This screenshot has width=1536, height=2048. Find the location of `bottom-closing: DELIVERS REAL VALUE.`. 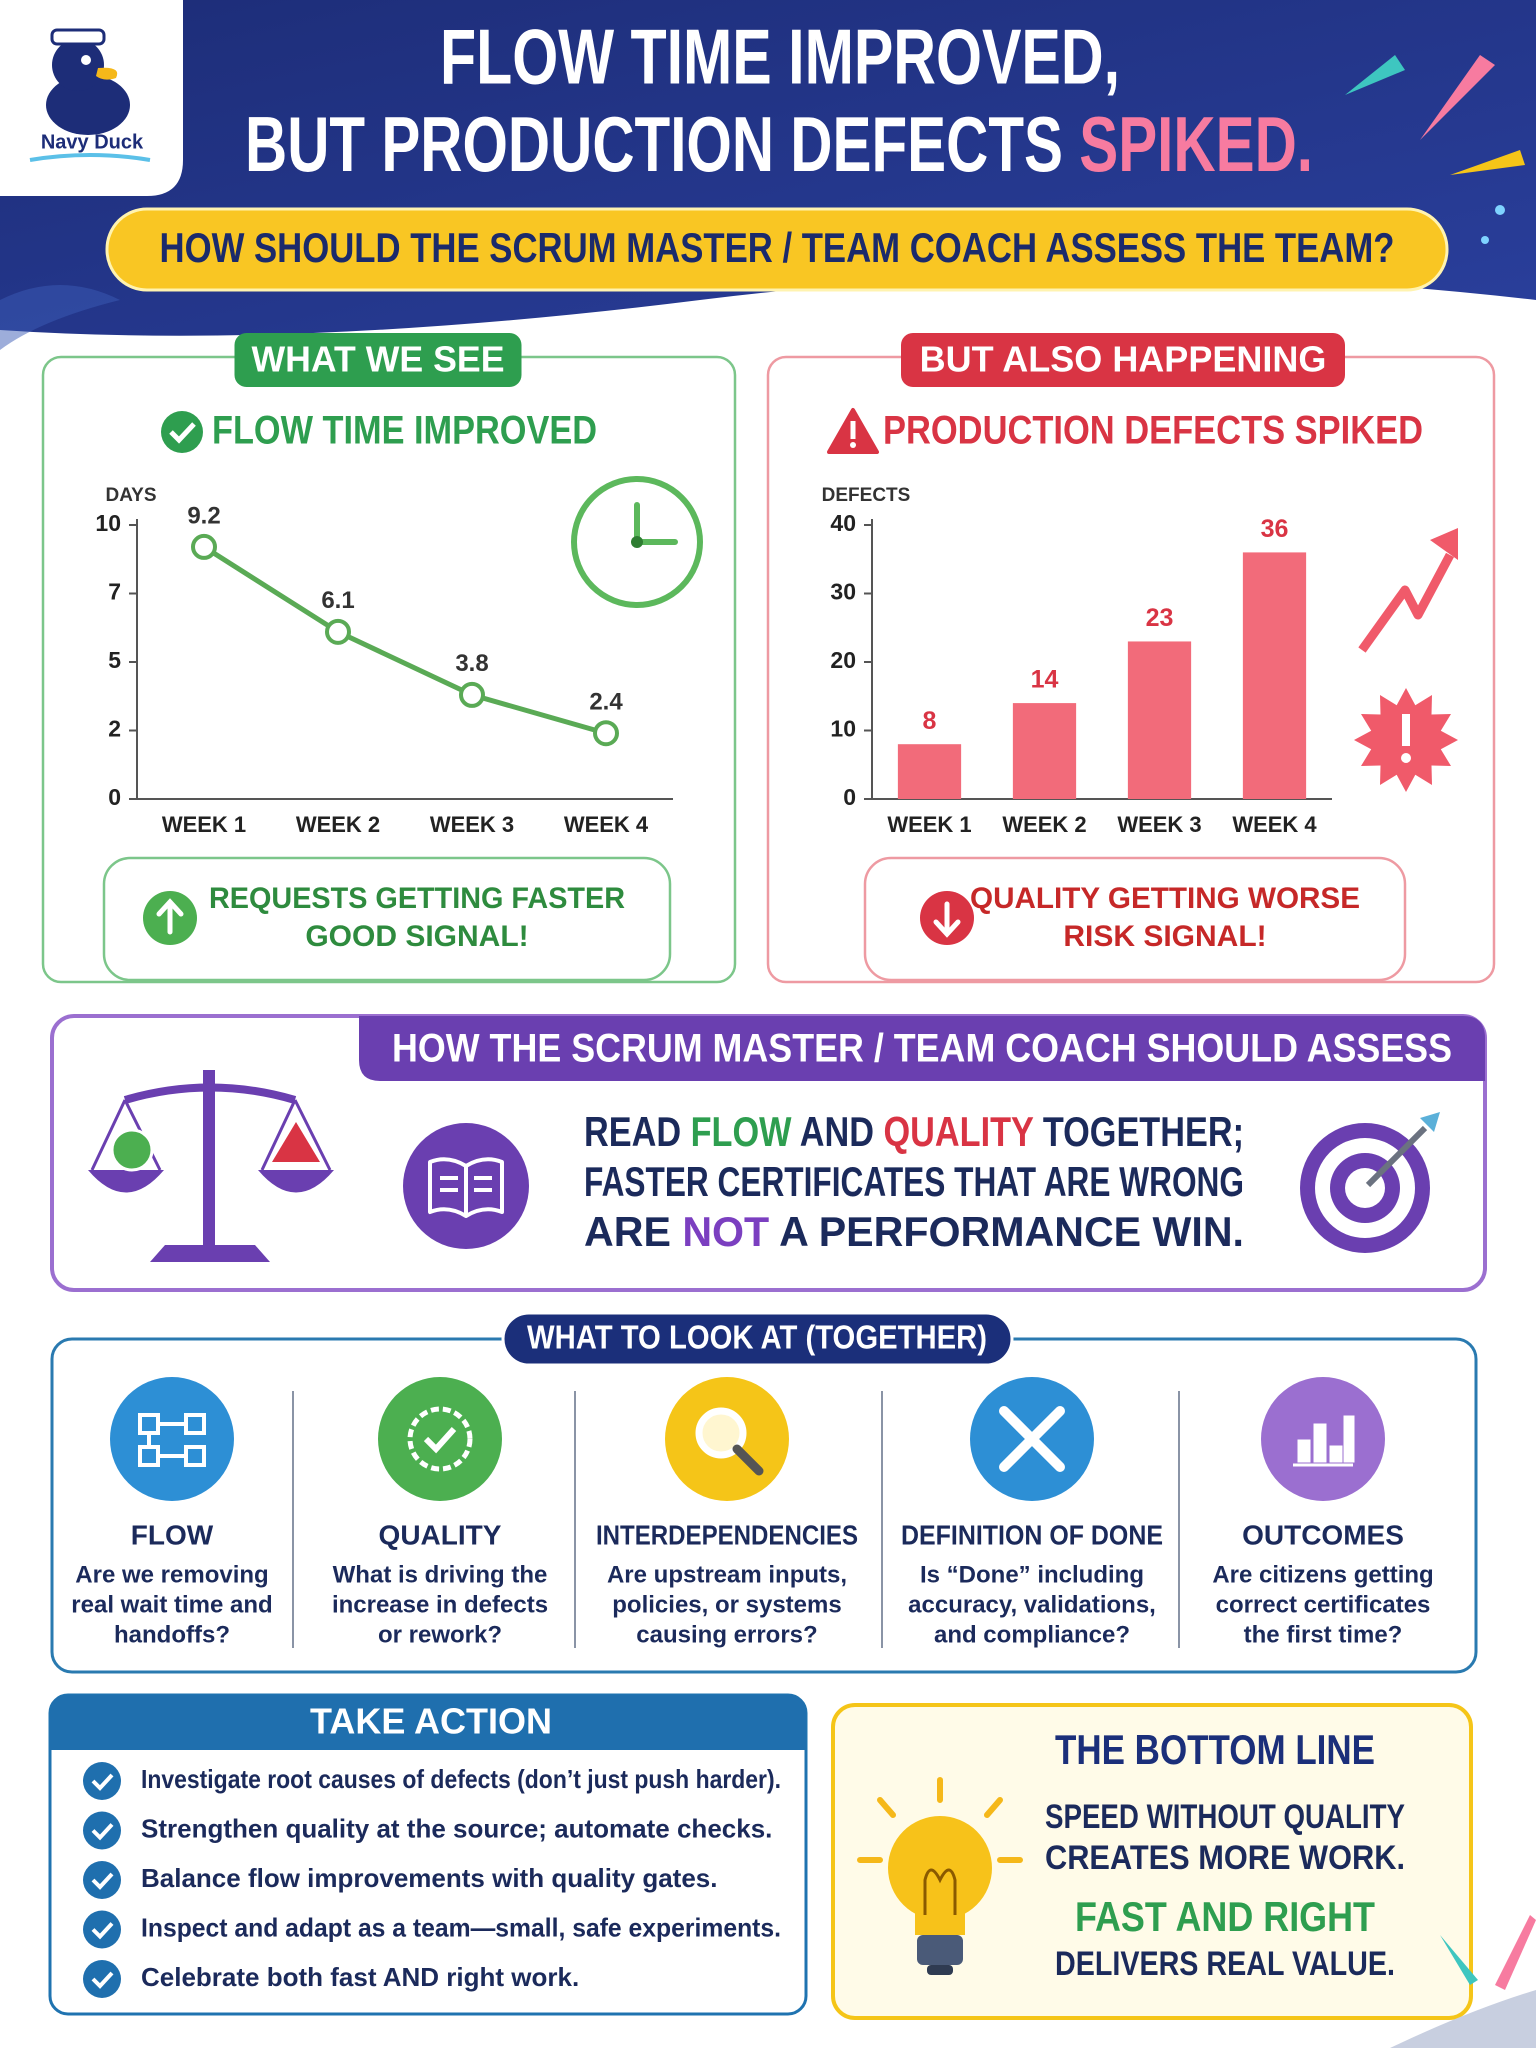

bottom-closing: DELIVERS REAL VALUE. is located at coordinates (1225, 1964).